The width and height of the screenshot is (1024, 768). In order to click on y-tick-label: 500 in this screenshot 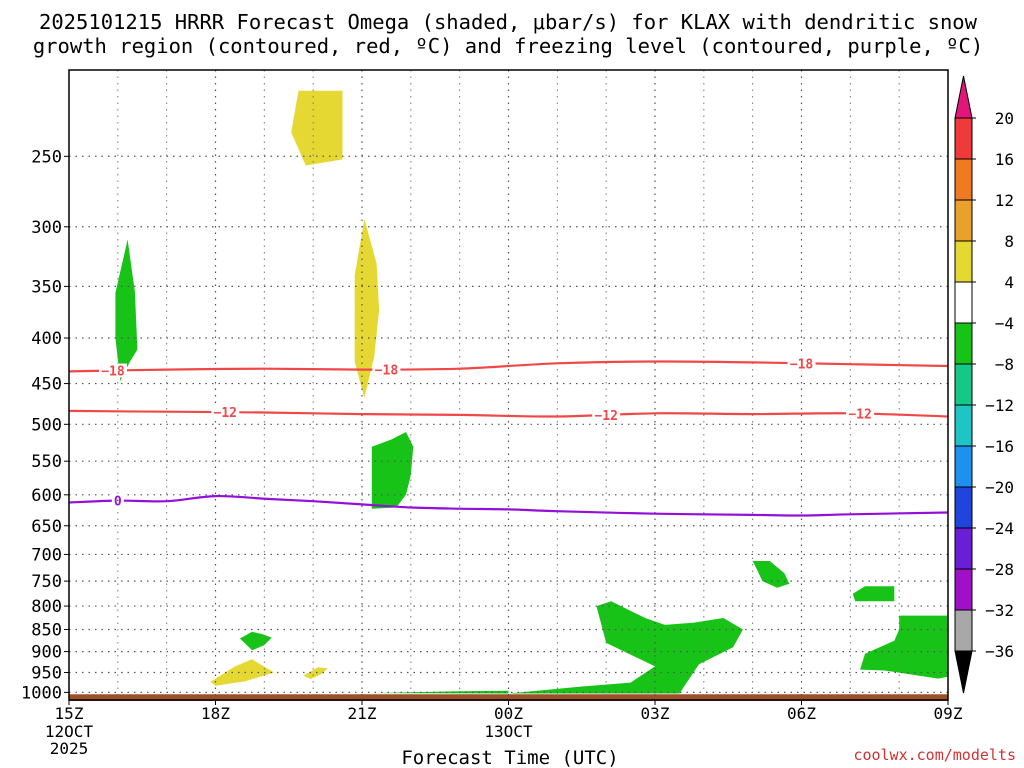, I will do `click(46, 425)`.